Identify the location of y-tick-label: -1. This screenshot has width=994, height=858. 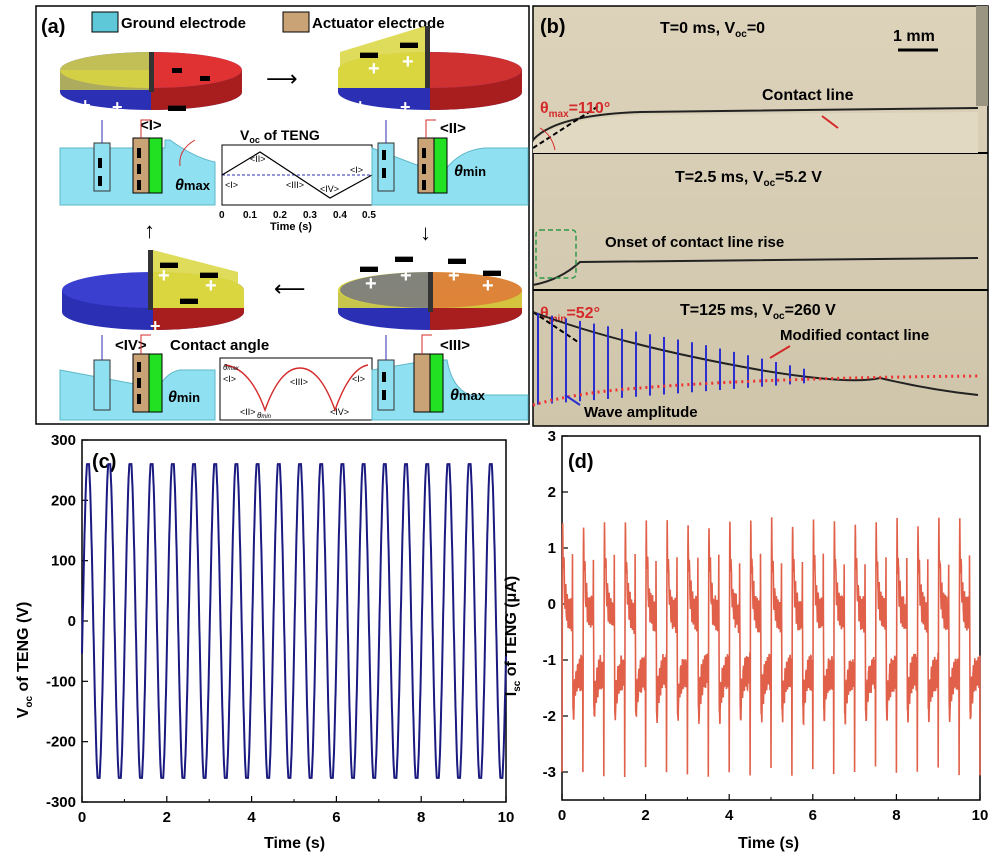
(549, 660).